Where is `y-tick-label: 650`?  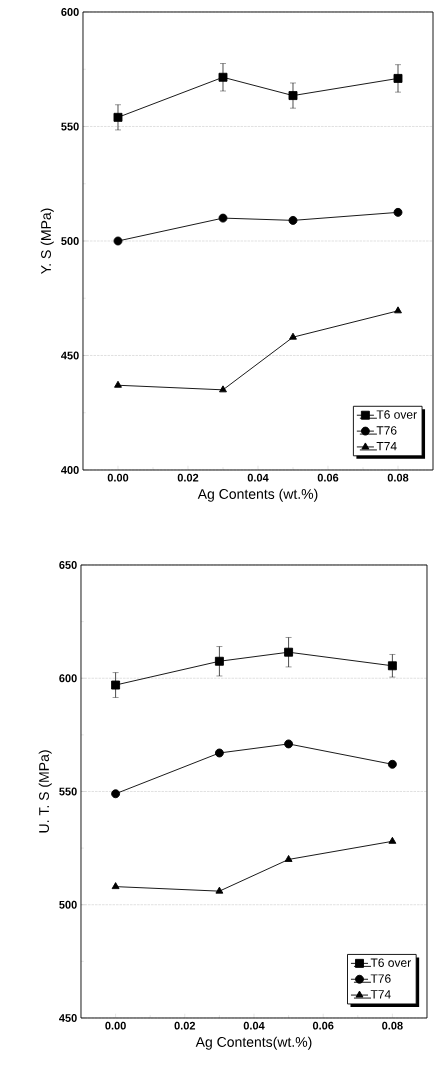 y-tick-label: 650 is located at coordinates (68, 565).